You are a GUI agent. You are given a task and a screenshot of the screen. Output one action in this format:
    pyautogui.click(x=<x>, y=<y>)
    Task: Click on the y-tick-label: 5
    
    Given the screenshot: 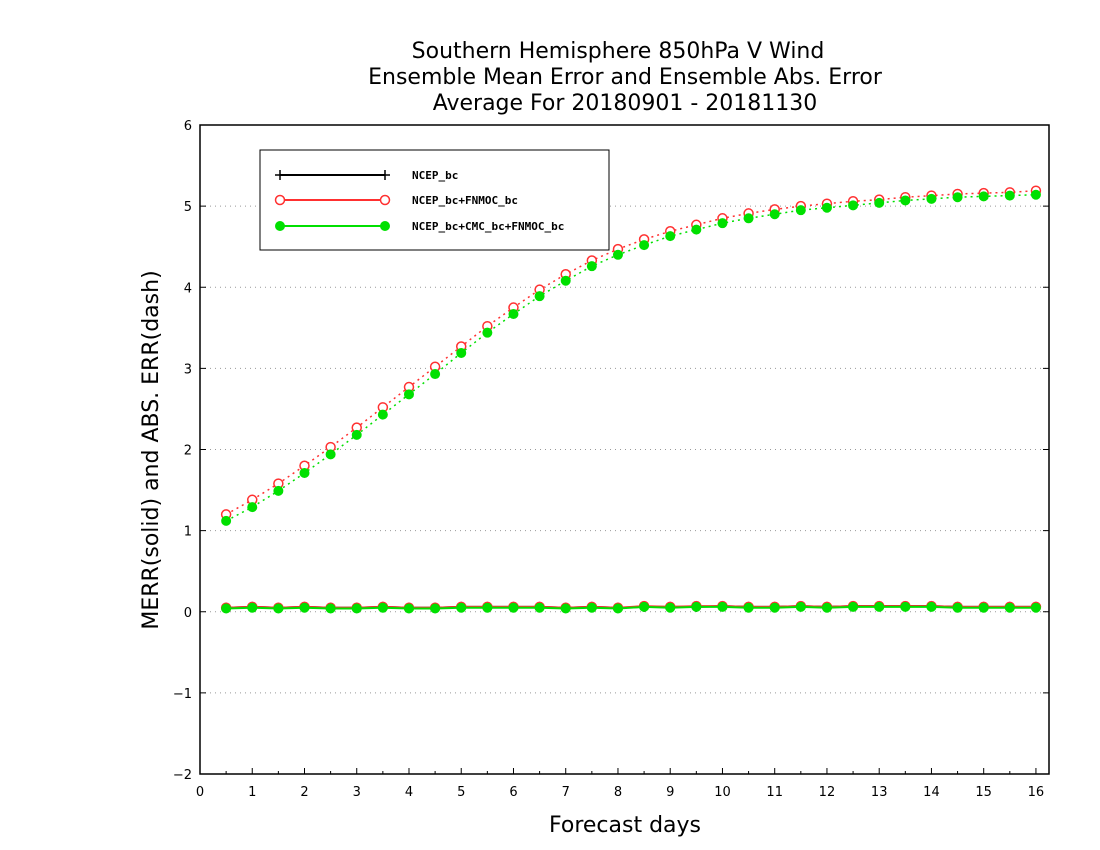 What is the action you would take?
    pyautogui.click(x=188, y=207)
    